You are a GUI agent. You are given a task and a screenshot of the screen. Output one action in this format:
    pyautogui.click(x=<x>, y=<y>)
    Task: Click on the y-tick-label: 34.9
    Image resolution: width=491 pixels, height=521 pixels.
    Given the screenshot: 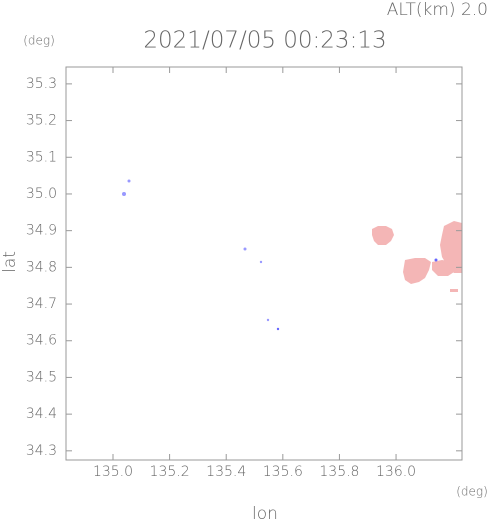 What is the action you would take?
    pyautogui.click(x=41, y=231)
    